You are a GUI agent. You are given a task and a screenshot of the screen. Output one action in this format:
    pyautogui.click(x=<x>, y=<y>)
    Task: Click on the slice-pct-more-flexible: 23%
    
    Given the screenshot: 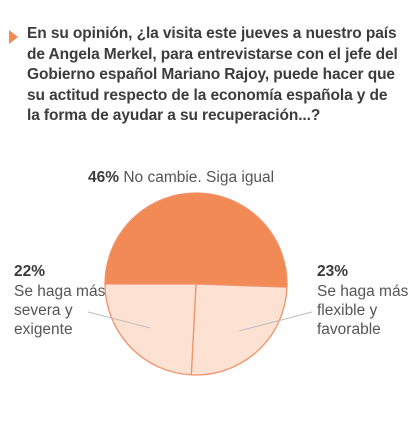 What is the action you would take?
    pyautogui.click(x=333, y=271)
    